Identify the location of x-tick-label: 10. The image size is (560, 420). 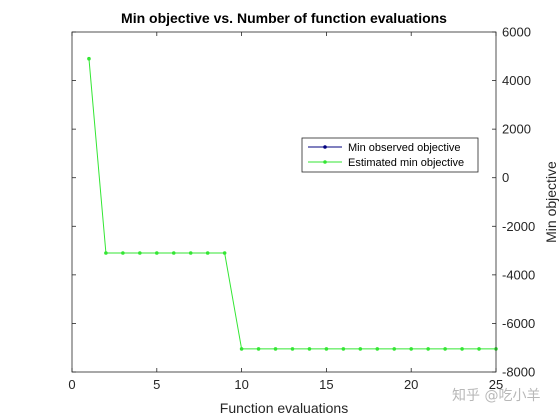
(241, 384).